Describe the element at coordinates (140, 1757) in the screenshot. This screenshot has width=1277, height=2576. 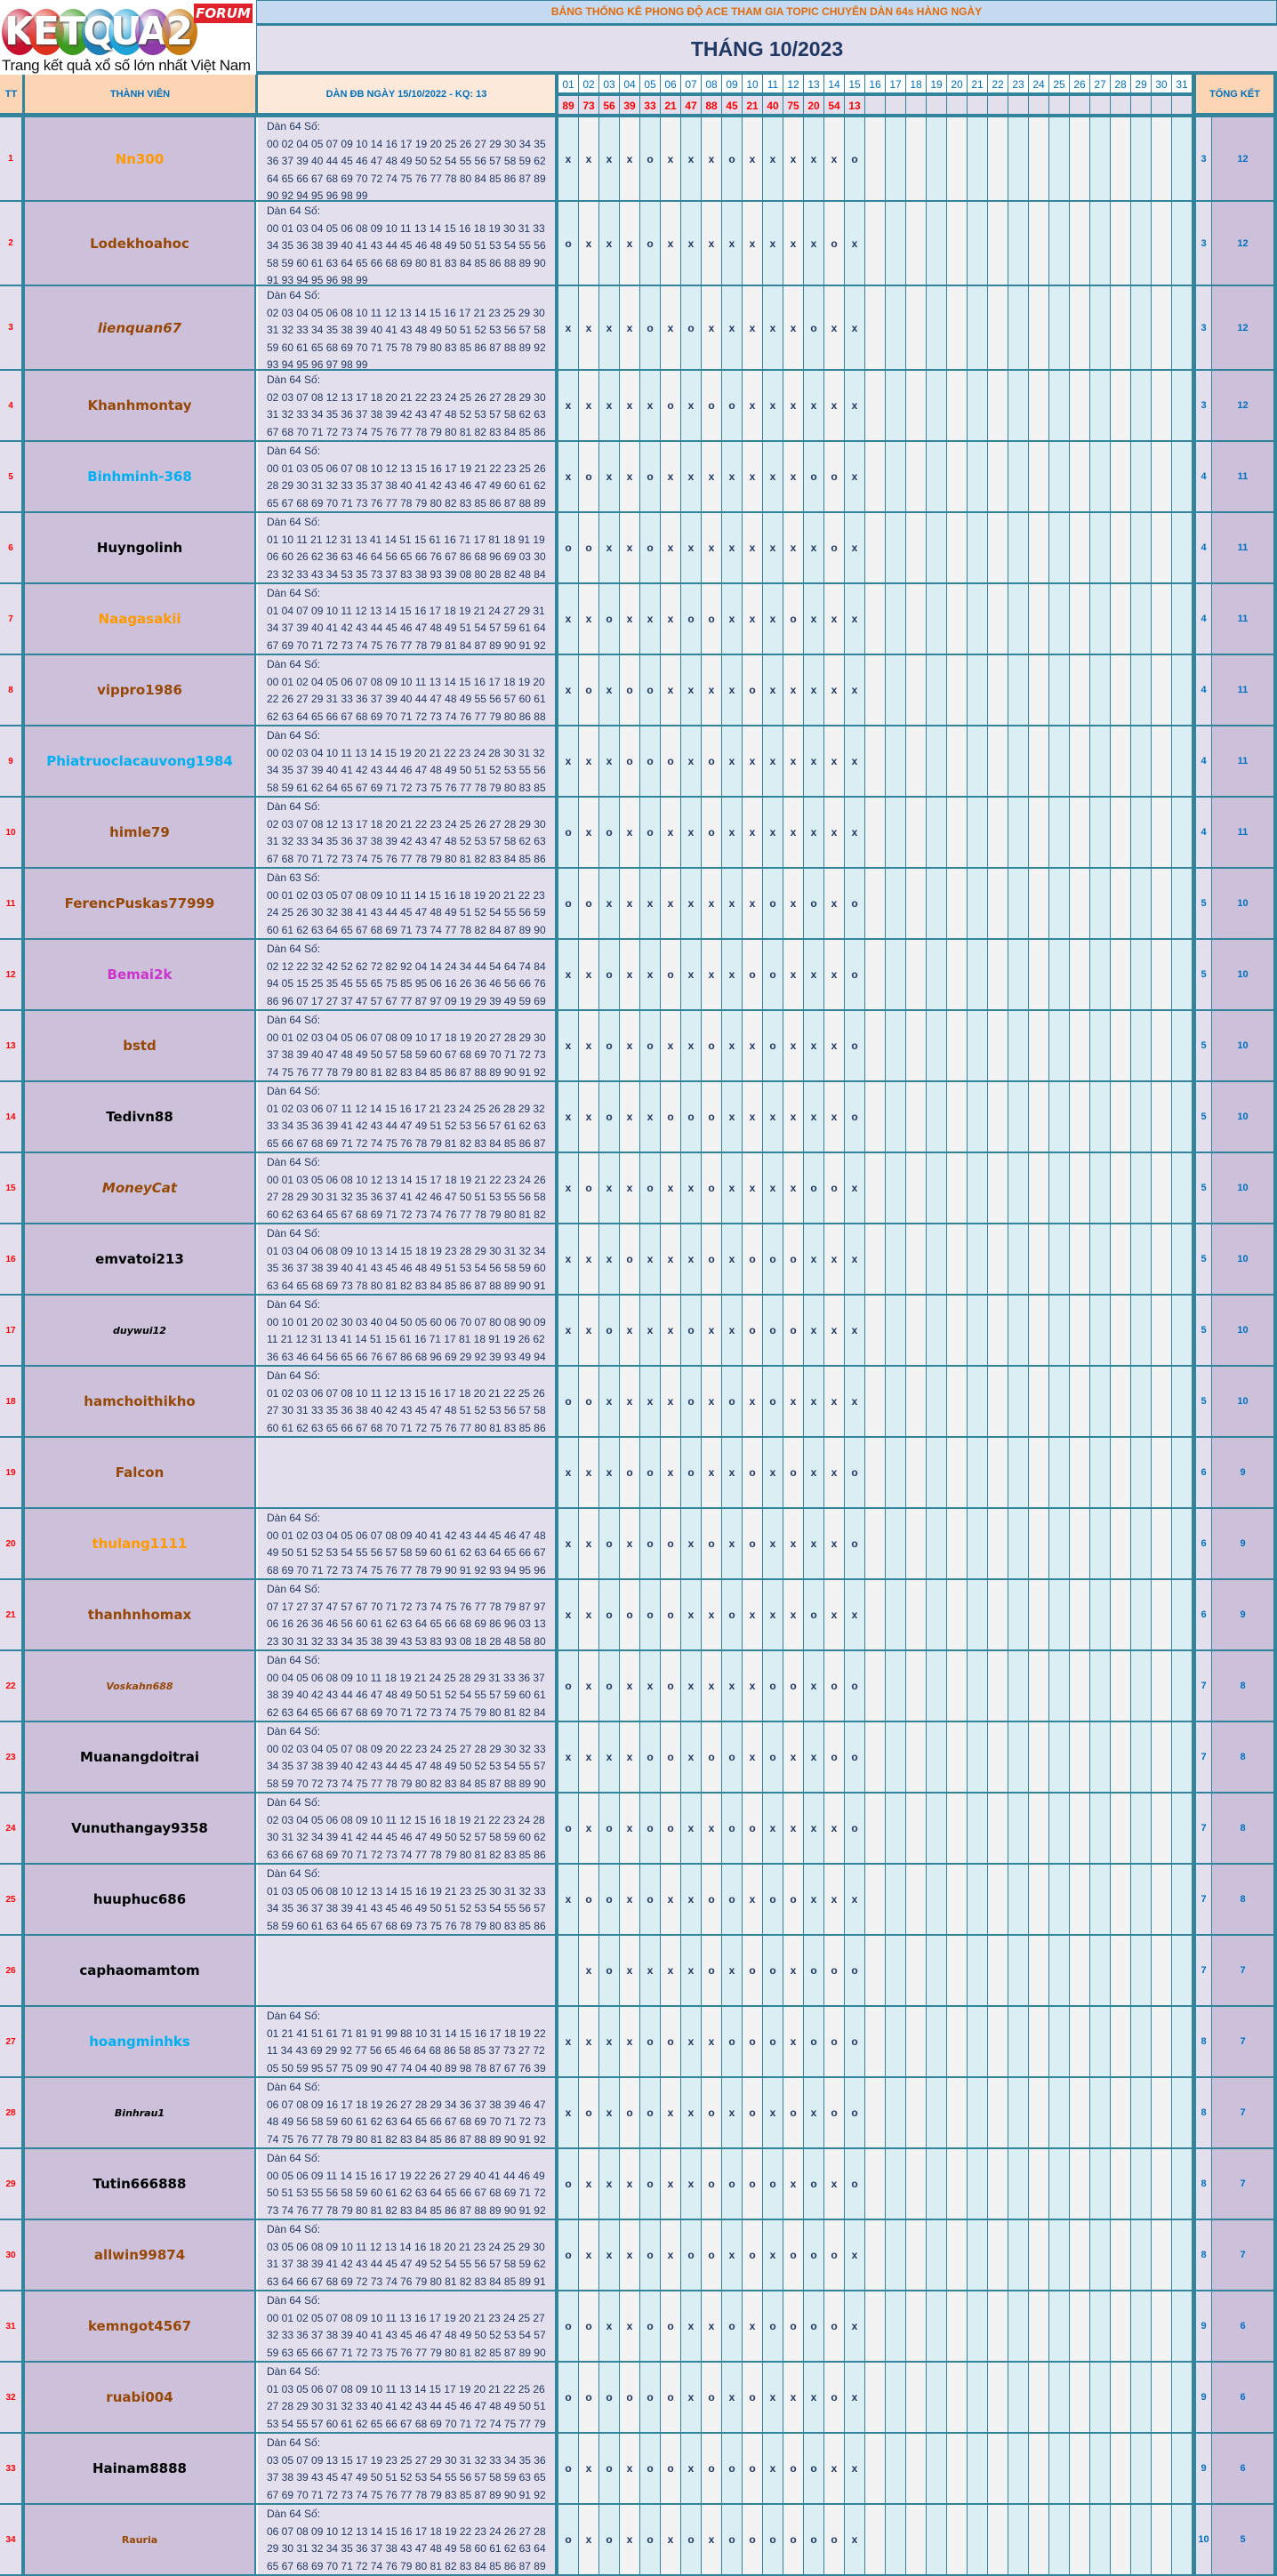
I see `member-name: Muanangdoitrai` at that location.